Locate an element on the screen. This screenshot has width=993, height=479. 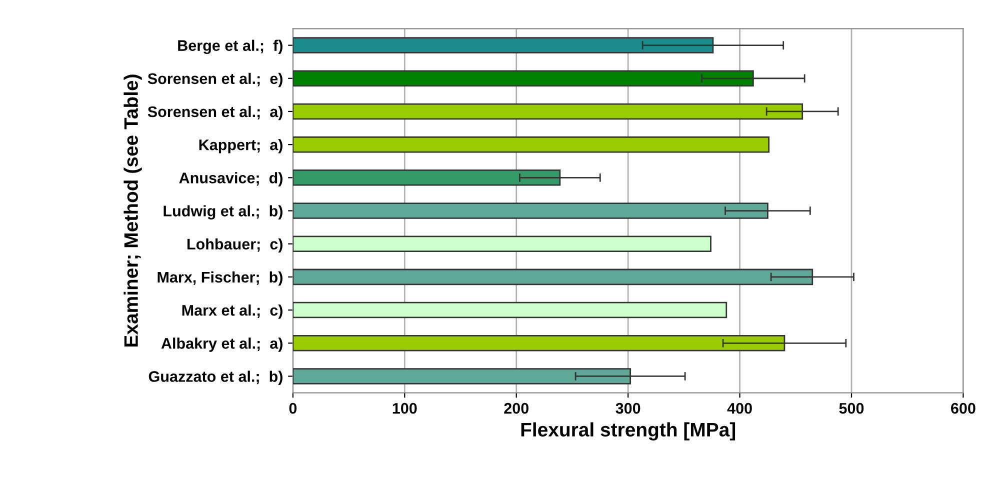
y-tick-label: Anusavice; d) is located at coordinates (230, 179).